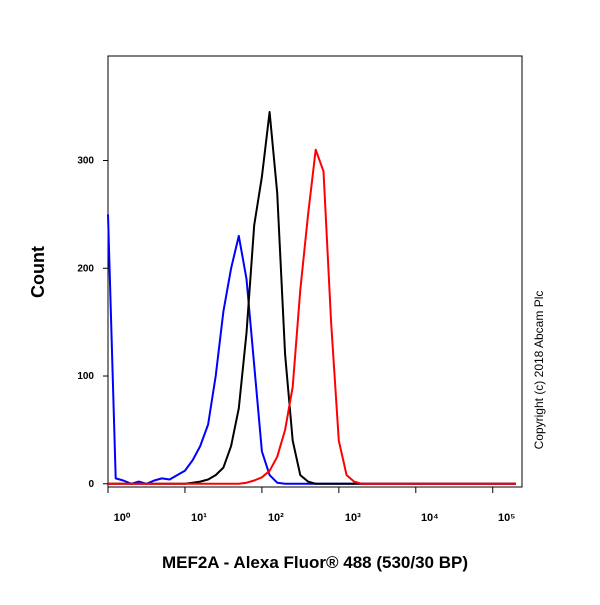 This screenshot has width=600, height=605. I want to click on x-tick-label: 10¹, so click(199, 518).